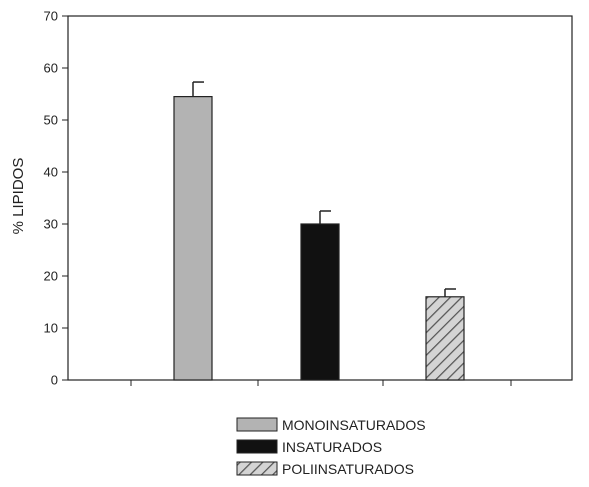  Describe the element at coordinates (56, 198) in the screenshot. I see `y-axis: 0 10 20 30 40 50 60 70` at that location.